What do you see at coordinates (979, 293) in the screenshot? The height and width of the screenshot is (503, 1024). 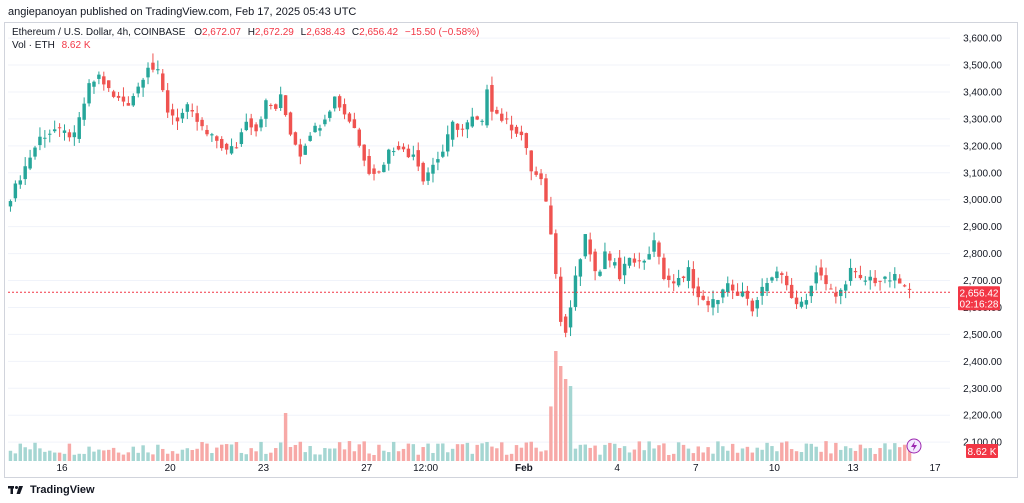 I see `last-price-label: 2,656.42` at bounding box center [979, 293].